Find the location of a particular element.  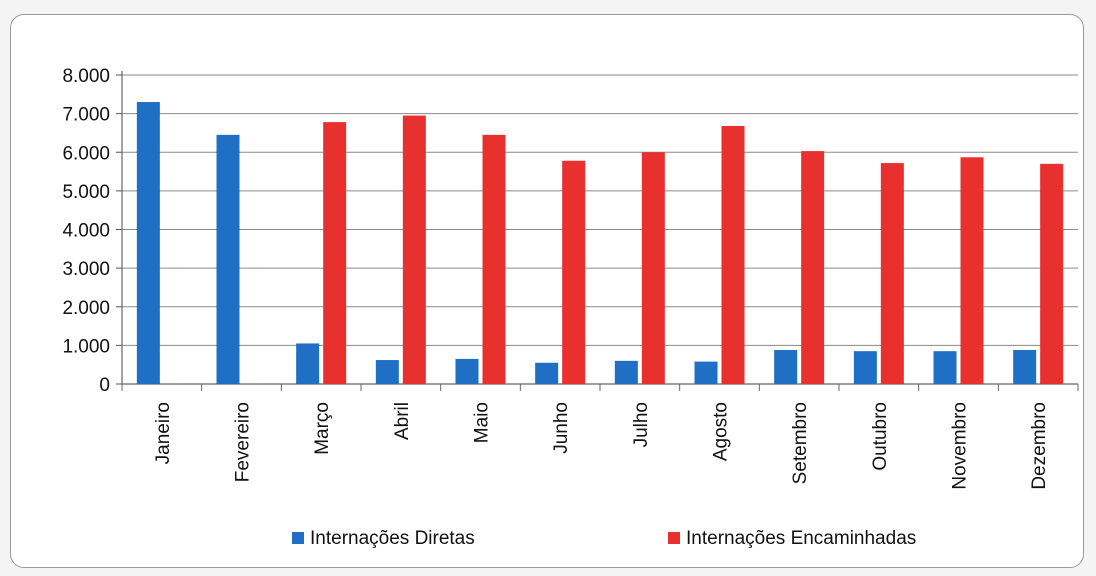

x-tick-label: Março is located at coordinates (322, 428).